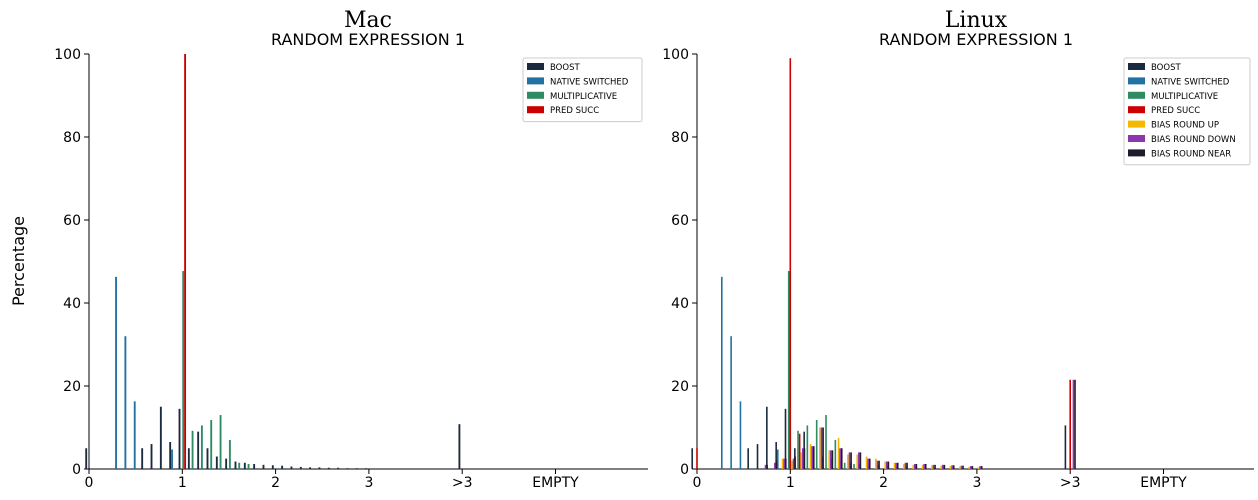 The width and height of the screenshot is (1258, 500). I want to click on legend-label: MULTIPLICATIVE, so click(1184, 97).